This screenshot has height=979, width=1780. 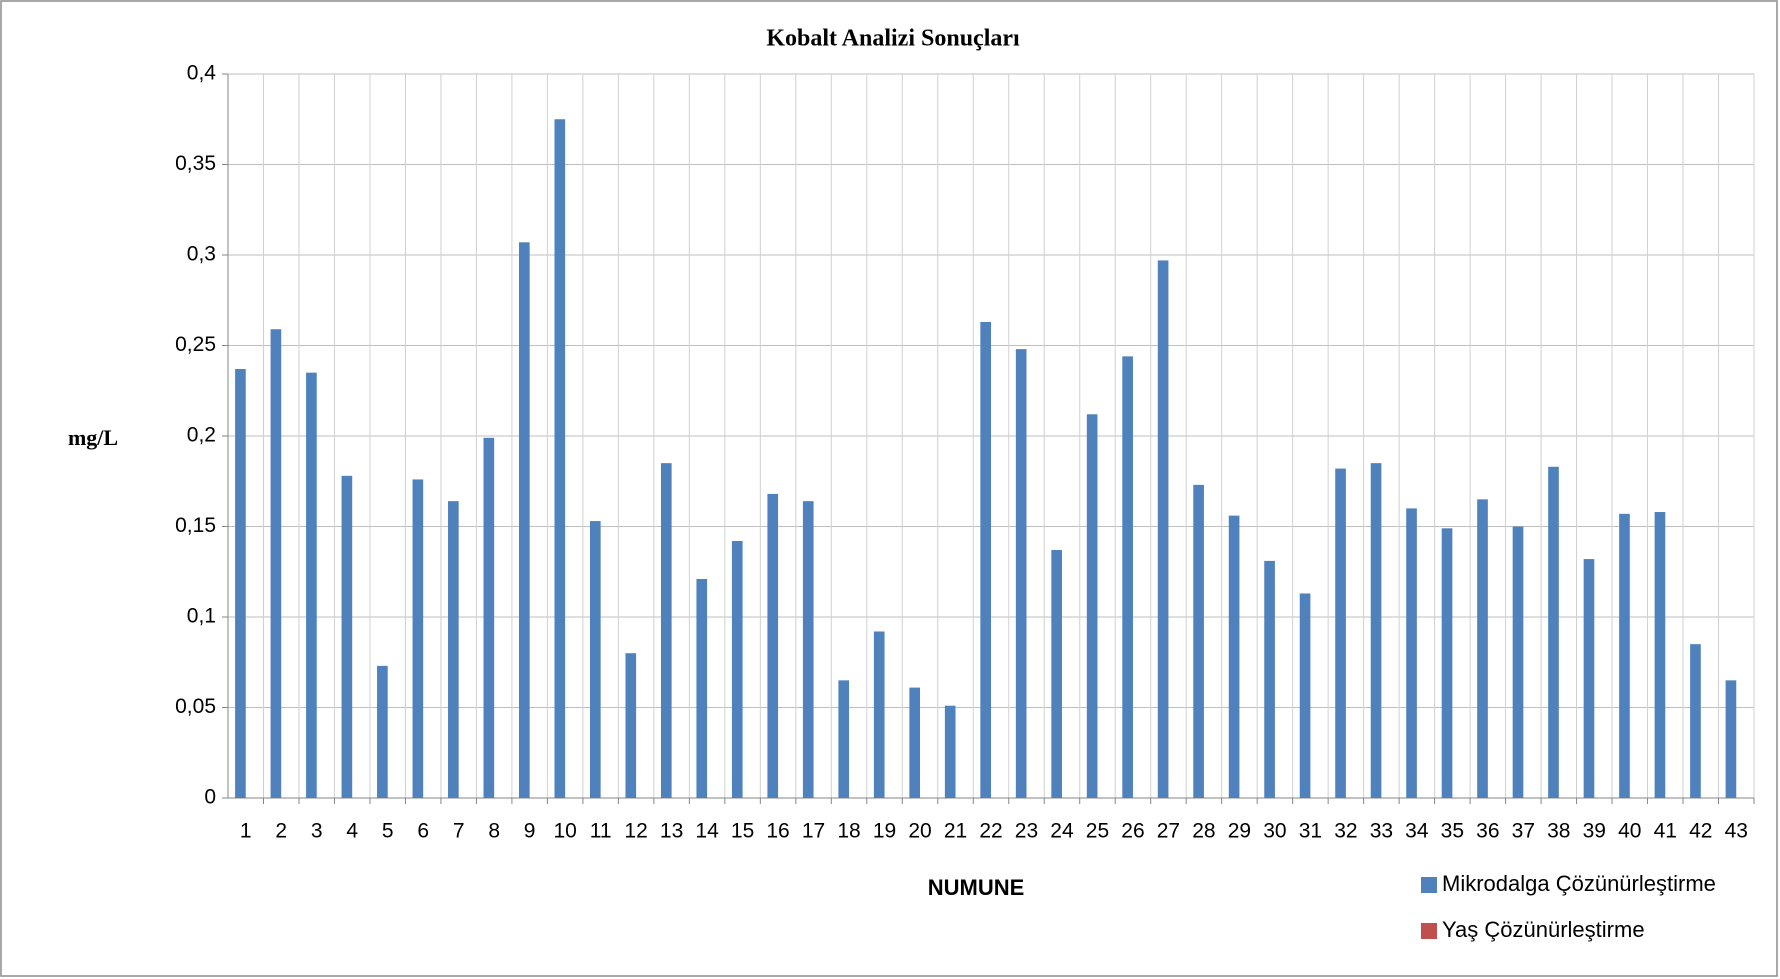 I want to click on x-tick-label: 43, so click(x=1736, y=831).